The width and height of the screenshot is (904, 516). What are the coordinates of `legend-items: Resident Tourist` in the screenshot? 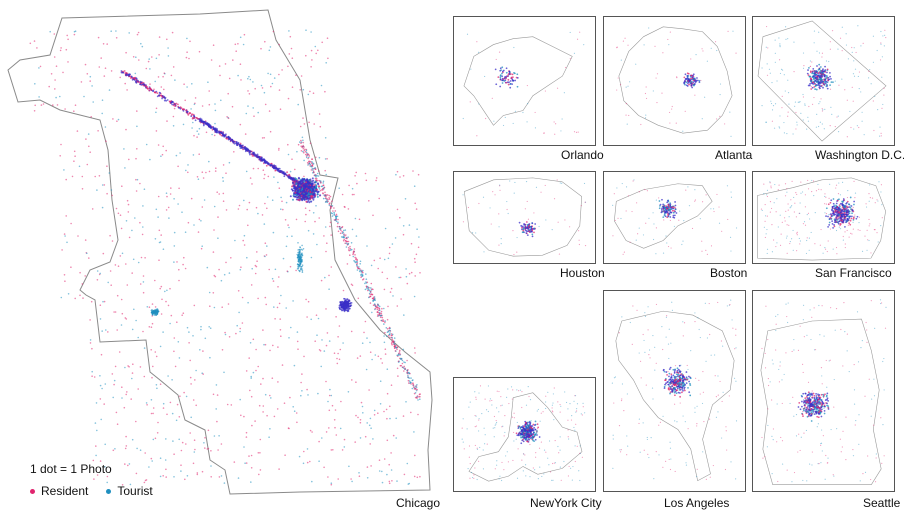 It's located at (91, 491).